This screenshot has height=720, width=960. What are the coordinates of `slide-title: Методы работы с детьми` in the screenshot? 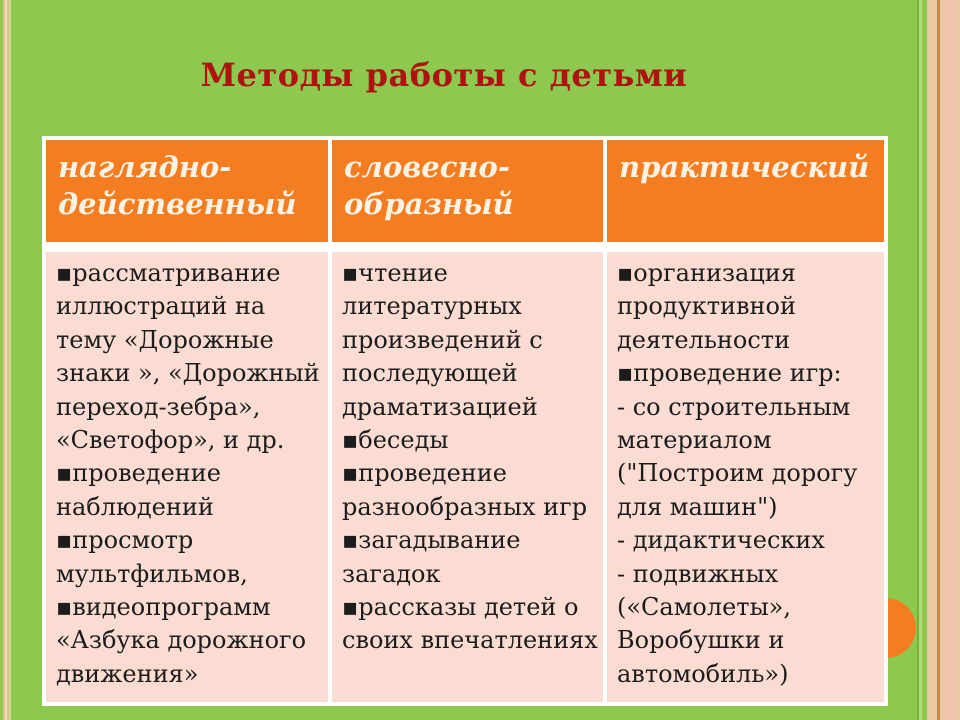 It's located at (444, 75).